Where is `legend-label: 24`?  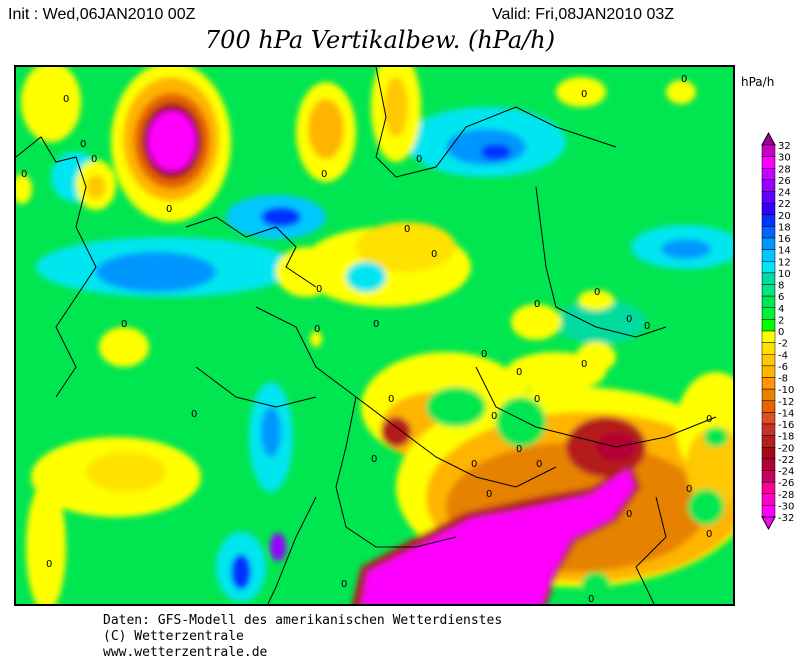 legend-label: 24 is located at coordinates (784, 193).